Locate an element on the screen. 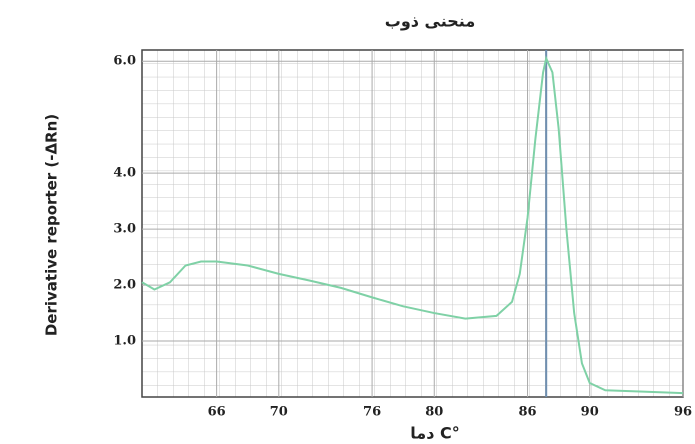  x-tick-label: 96 is located at coordinates (683, 412).